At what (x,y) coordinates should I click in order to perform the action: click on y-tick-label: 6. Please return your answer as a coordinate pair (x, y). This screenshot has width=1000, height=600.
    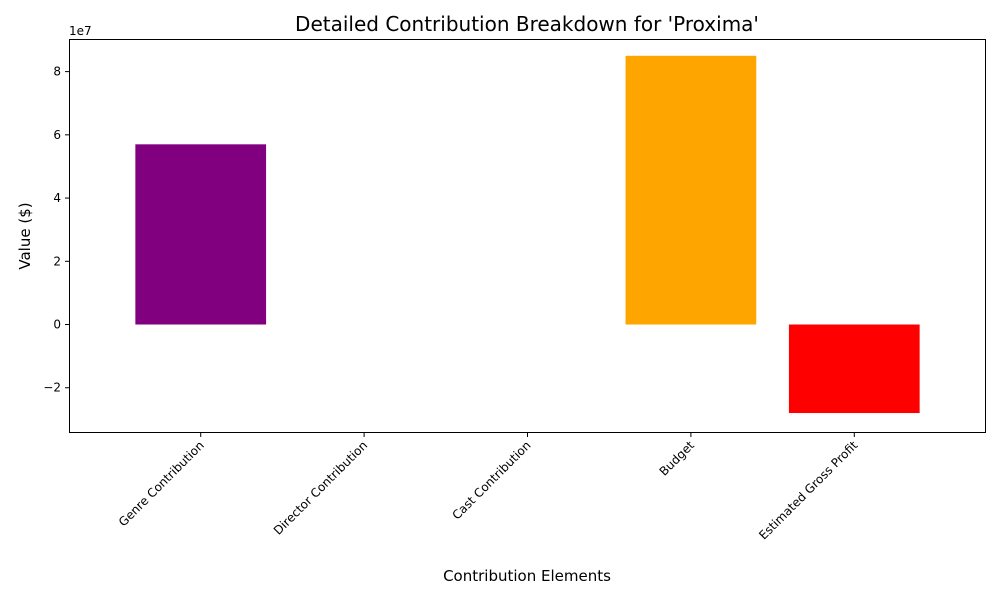
    Looking at the image, I should click on (57, 135).